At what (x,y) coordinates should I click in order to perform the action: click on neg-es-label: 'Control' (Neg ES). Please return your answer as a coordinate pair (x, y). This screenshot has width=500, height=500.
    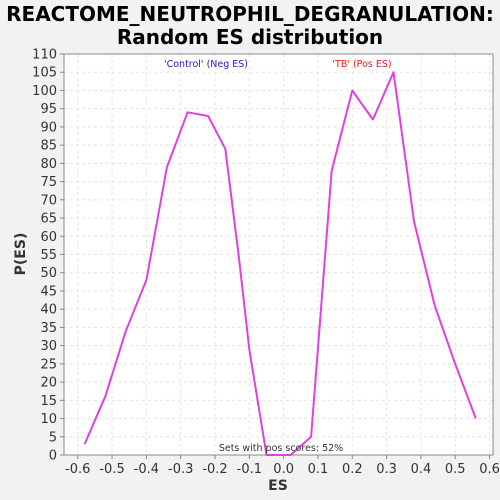
    Looking at the image, I should click on (206, 64).